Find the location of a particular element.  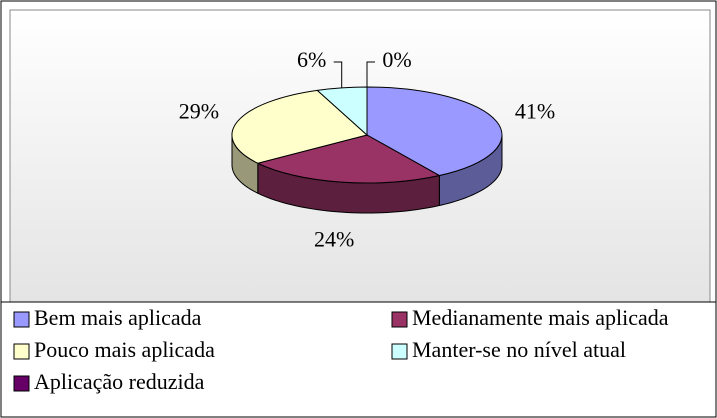

legend-label: Manter-se no nível atual is located at coordinates (519, 349).